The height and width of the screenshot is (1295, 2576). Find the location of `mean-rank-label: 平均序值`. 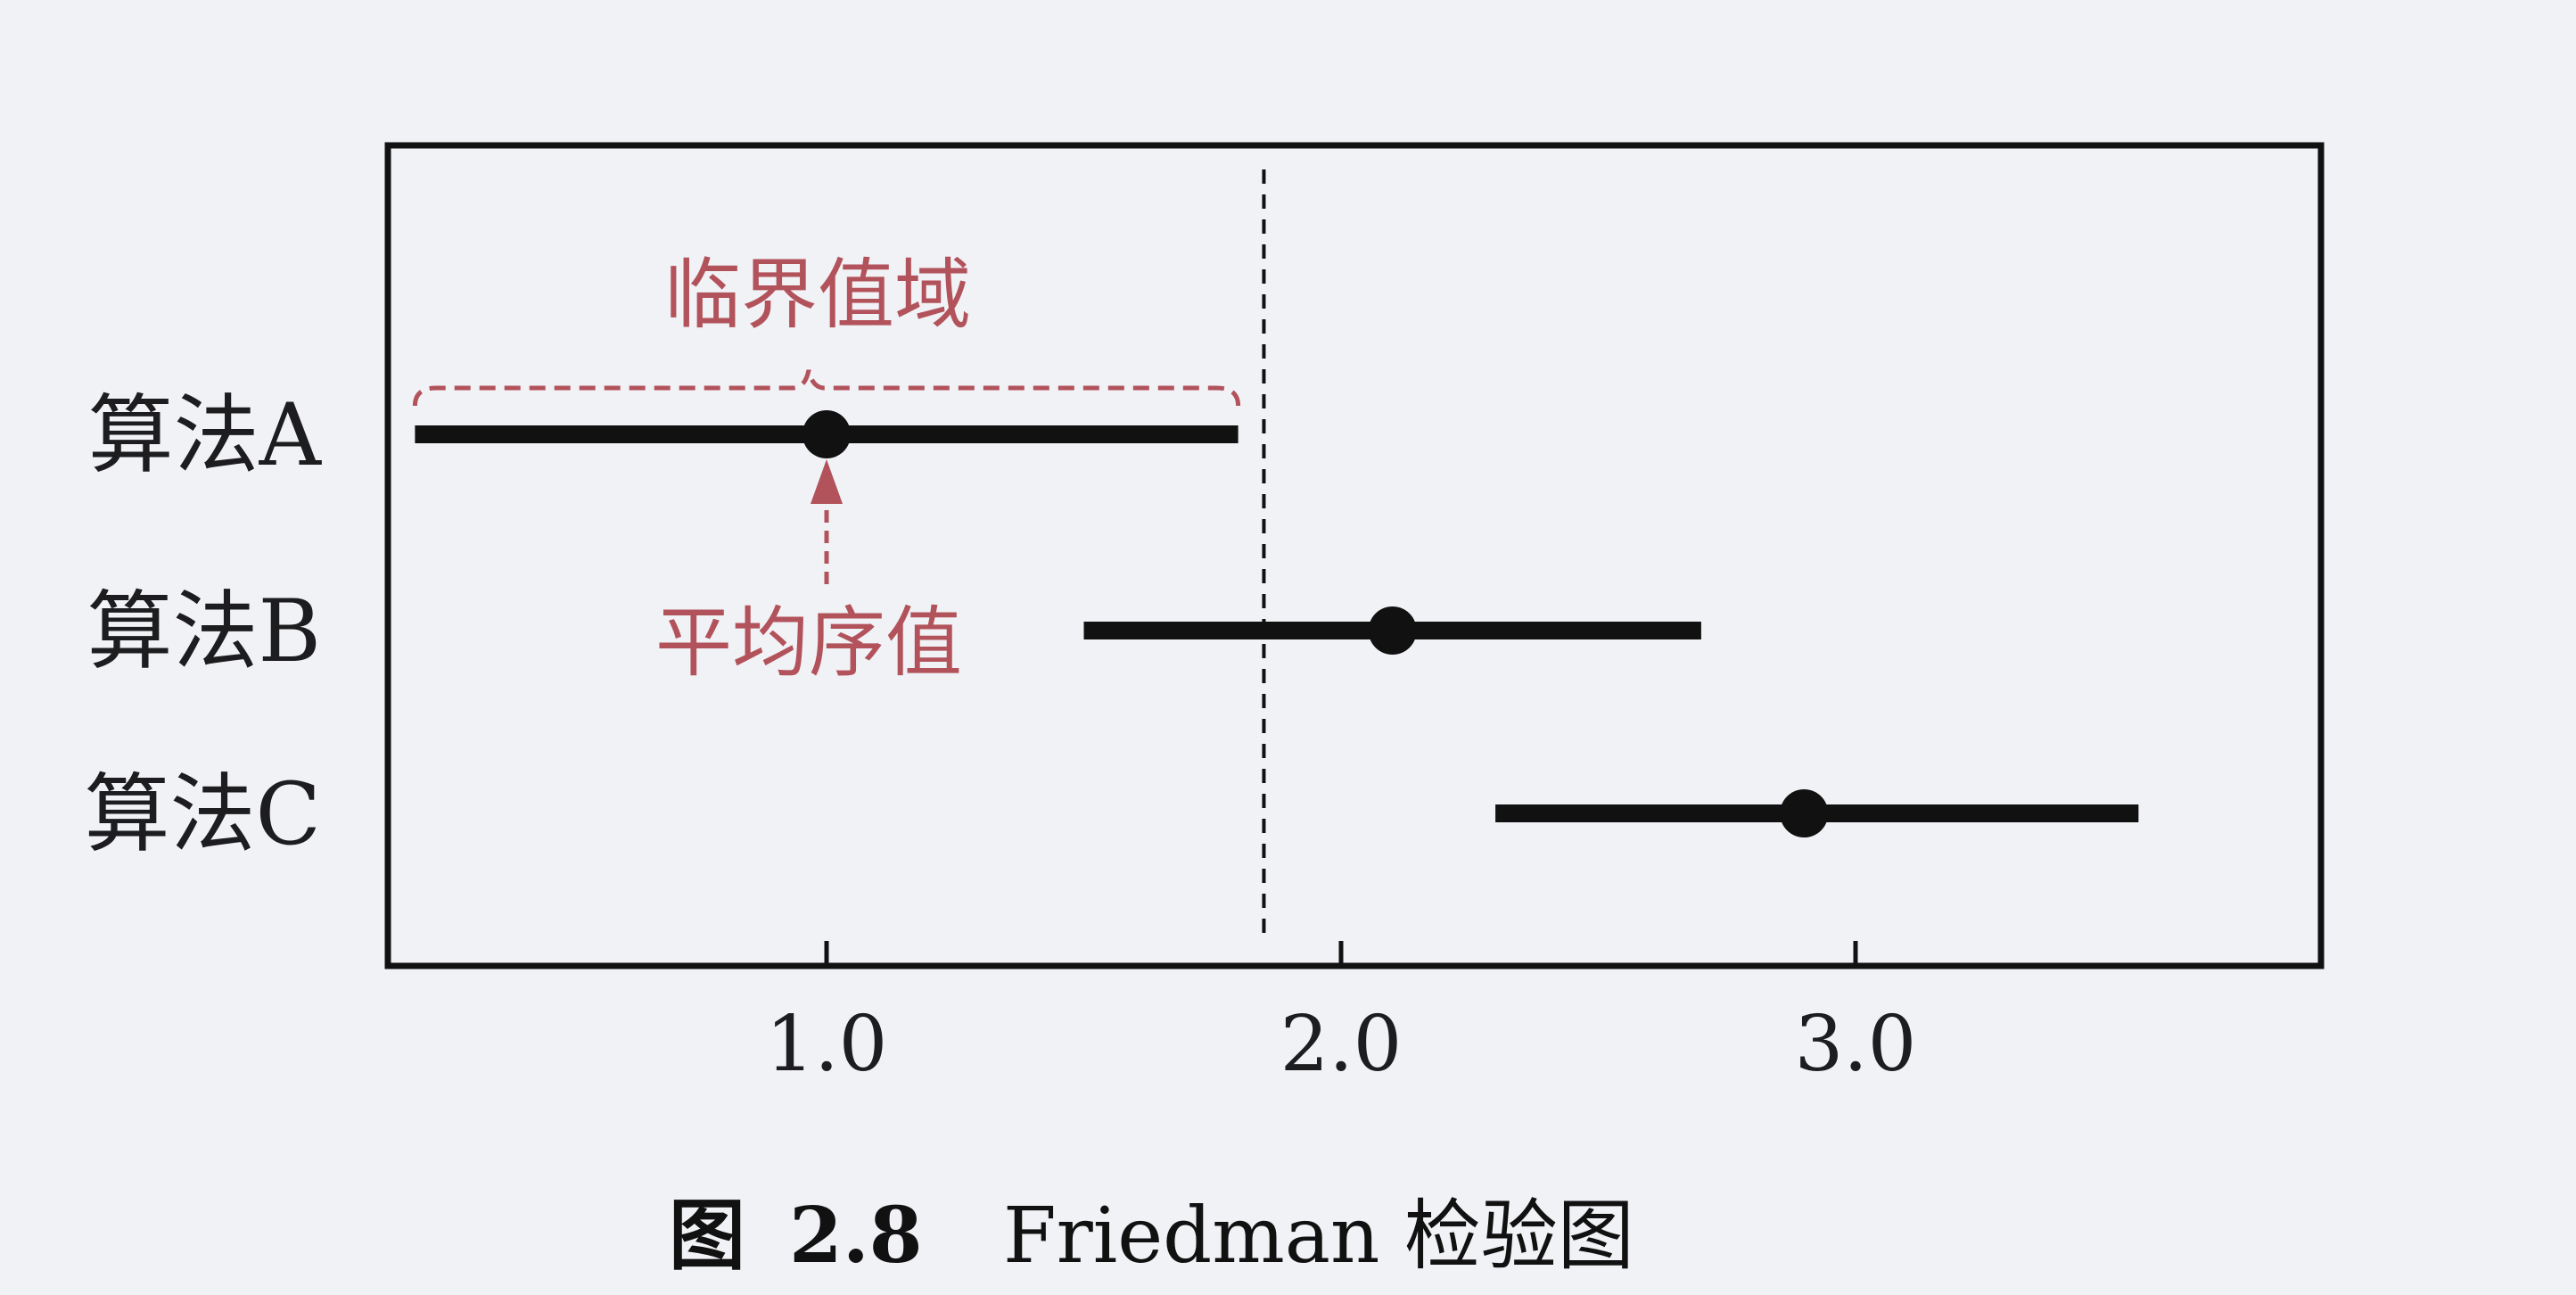

mean-rank-label: 平均序值 is located at coordinates (808, 643).